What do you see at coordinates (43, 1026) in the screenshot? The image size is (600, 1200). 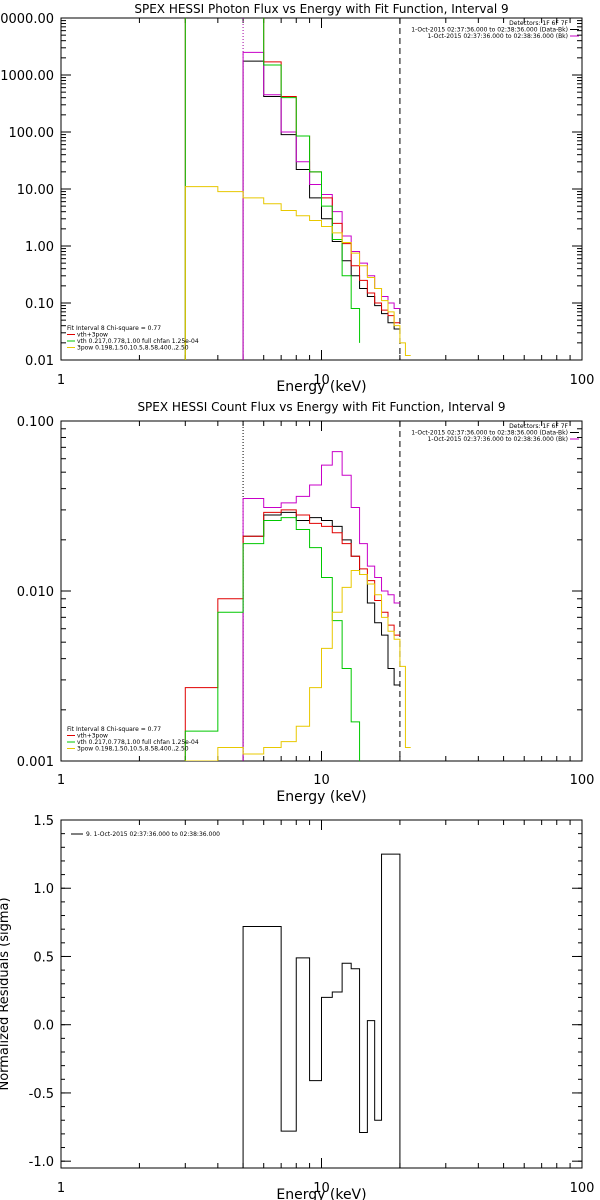 I see `y-tick-label: 0.0` at bounding box center [43, 1026].